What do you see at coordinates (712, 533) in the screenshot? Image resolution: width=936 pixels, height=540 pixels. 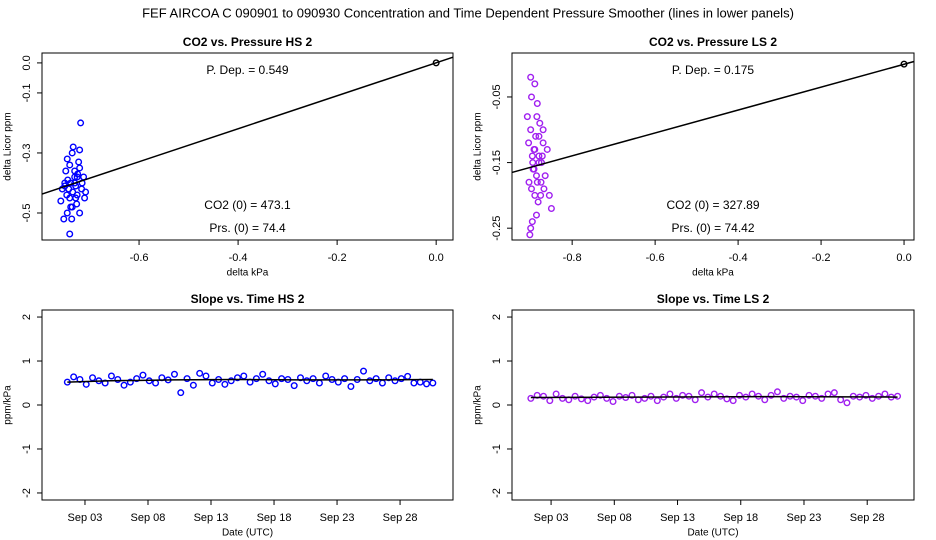 I see `x-axis-label: Date (UTC)` at bounding box center [712, 533].